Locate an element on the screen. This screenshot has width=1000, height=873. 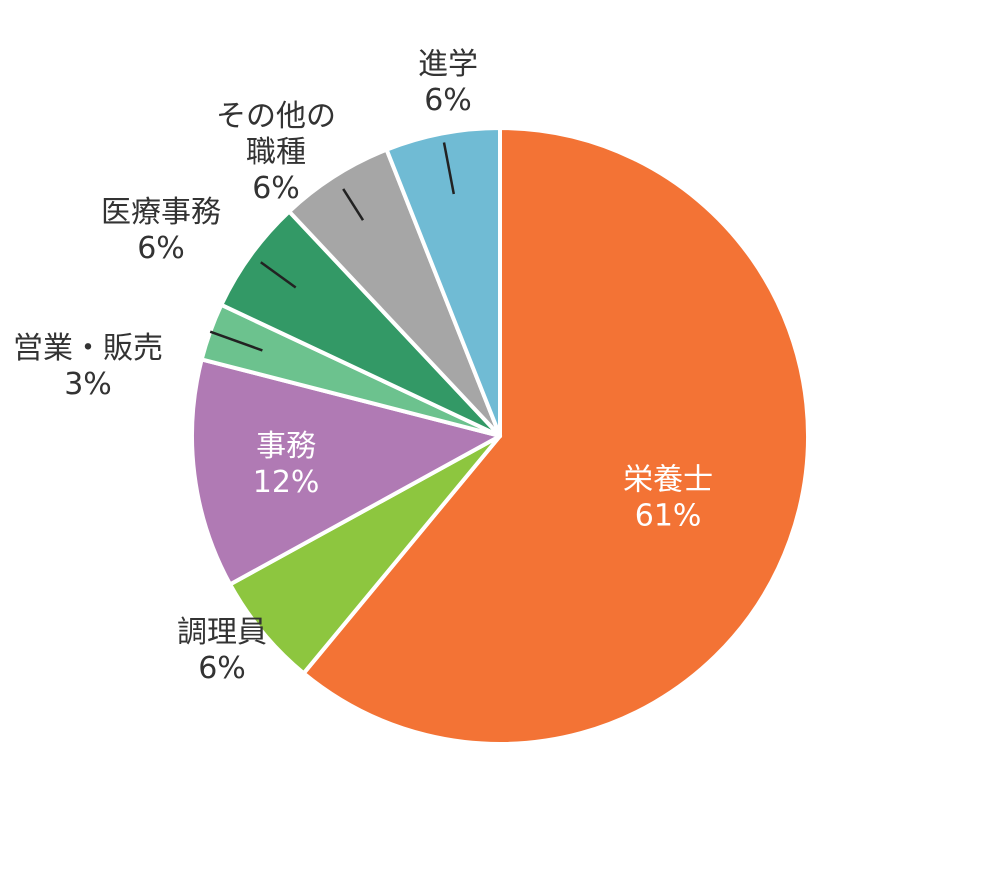
slice-name: 調理員 is located at coordinates (222, 632).